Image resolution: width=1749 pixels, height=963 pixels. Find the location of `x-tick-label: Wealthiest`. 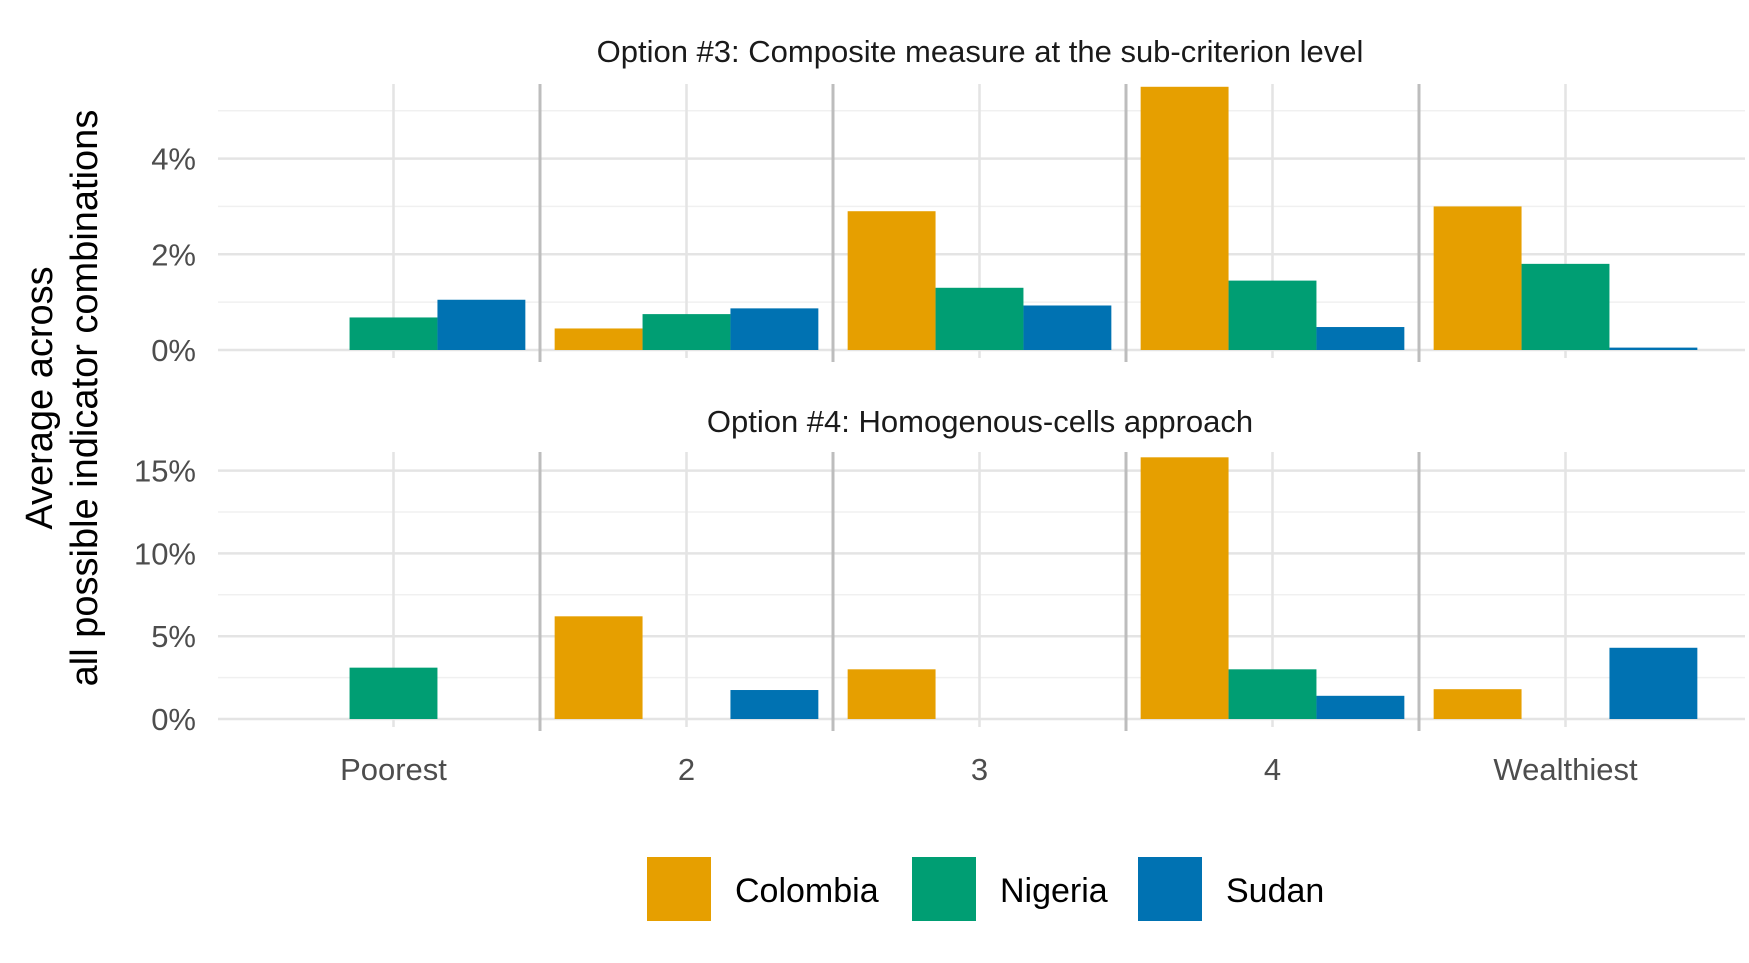

x-tick-label: Wealthiest is located at coordinates (1565, 769).